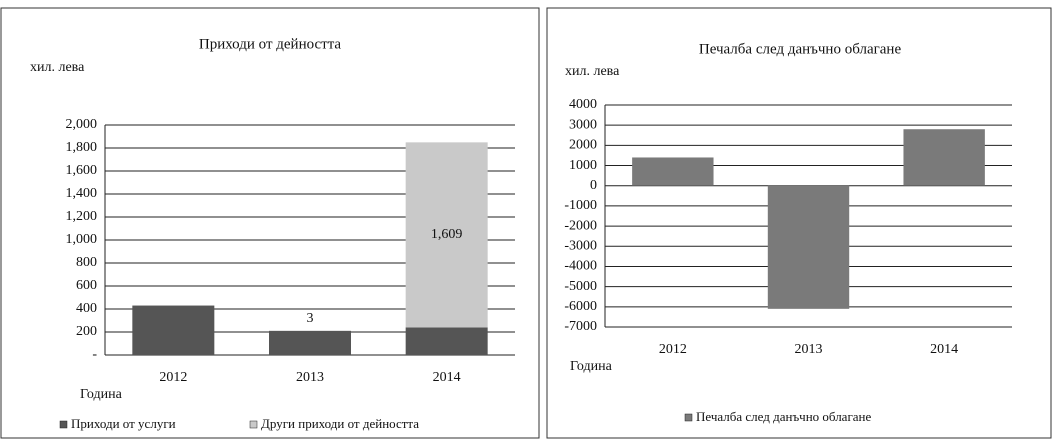  Describe the element at coordinates (310, 318) in the screenshot. I see `data-label: 3` at that location.